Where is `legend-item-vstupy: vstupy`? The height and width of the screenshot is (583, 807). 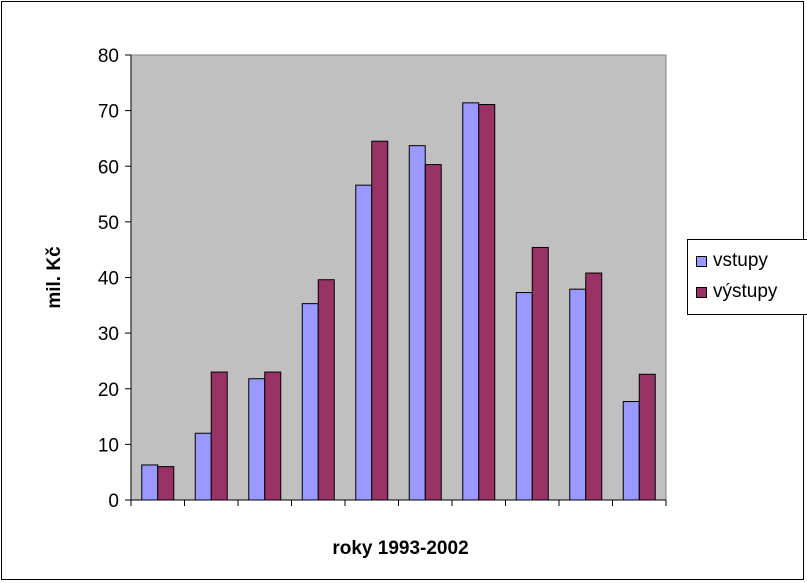 legend-item-vstupy: vstupy is located at coordinates (732, 261).